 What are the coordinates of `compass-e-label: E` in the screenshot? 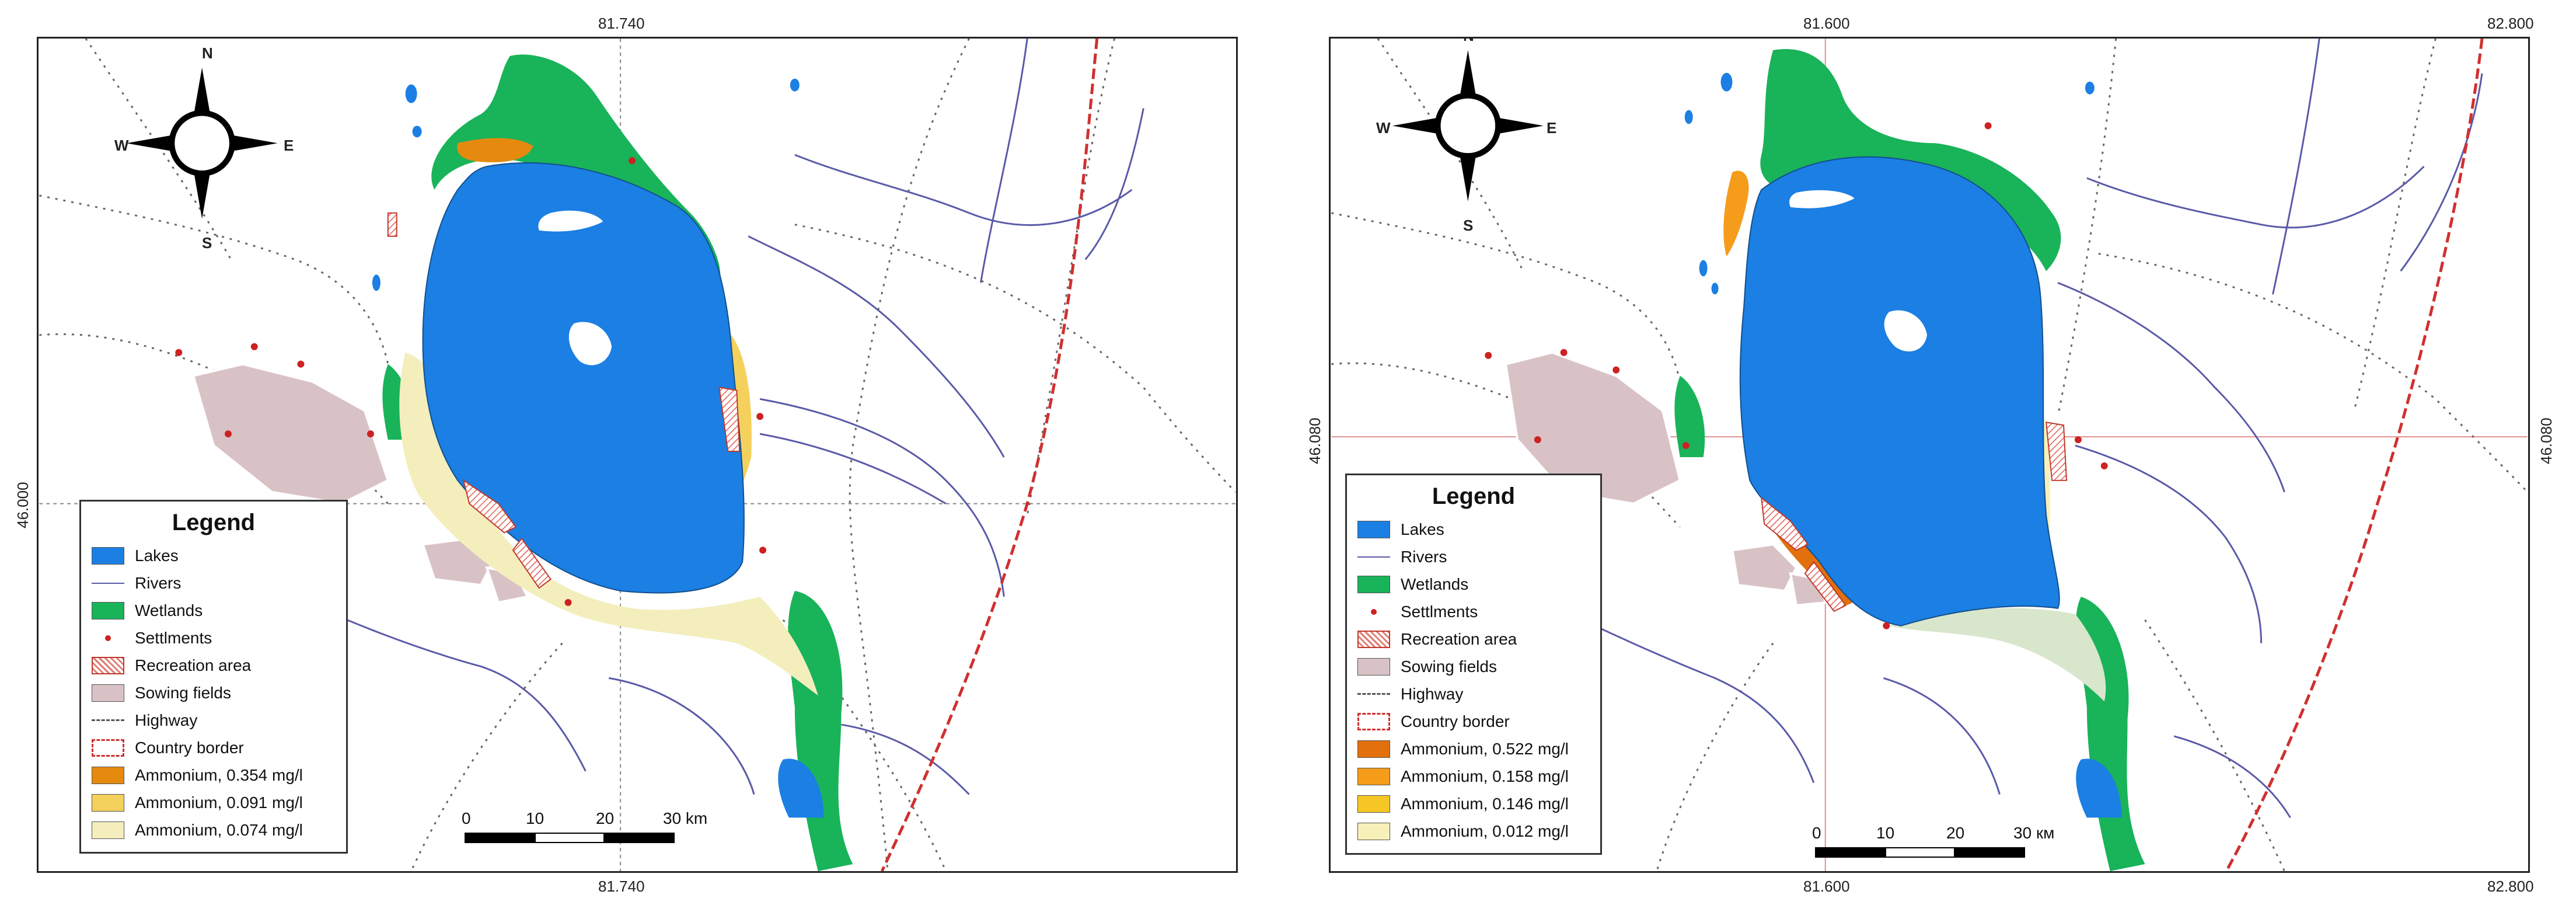 It's located at (289, 145).